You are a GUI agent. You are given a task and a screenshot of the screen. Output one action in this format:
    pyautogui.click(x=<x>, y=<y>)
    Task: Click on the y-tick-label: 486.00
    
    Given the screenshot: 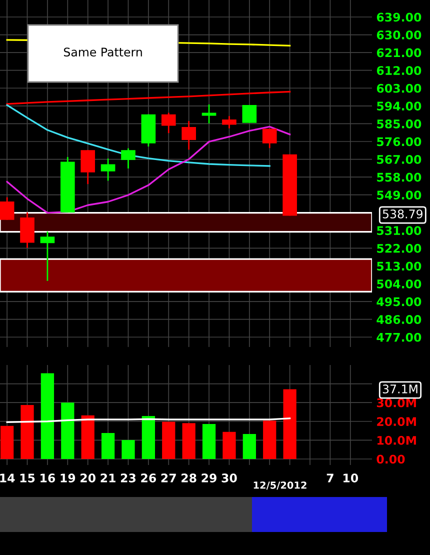 What is the action you would take?
    pyautogui.click(x=399, y=319)
    